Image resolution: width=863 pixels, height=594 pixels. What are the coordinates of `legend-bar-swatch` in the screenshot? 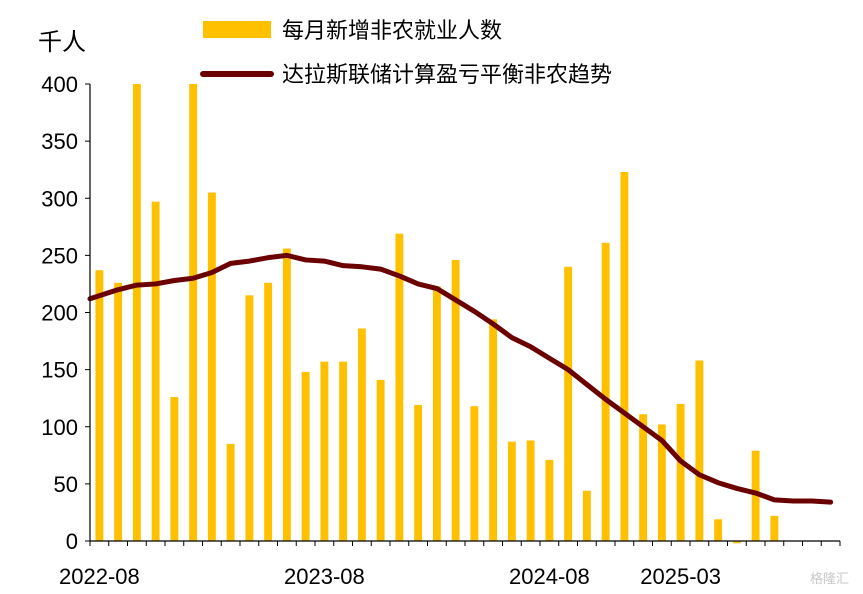 It's located at (237, 29).